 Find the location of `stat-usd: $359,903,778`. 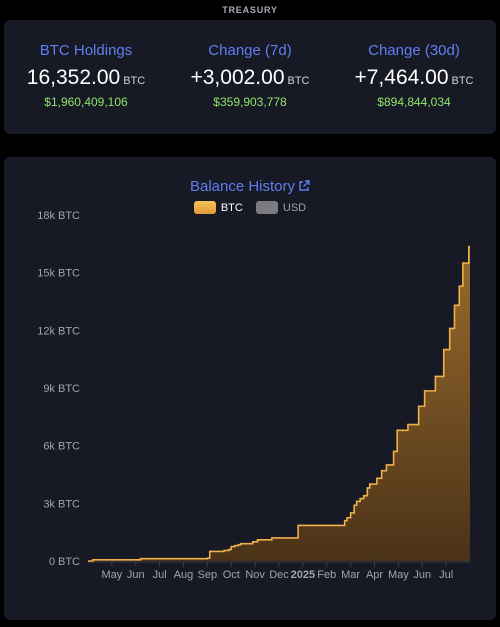

stat-usd: $359,903,778 is located at coordinates (250, 102).